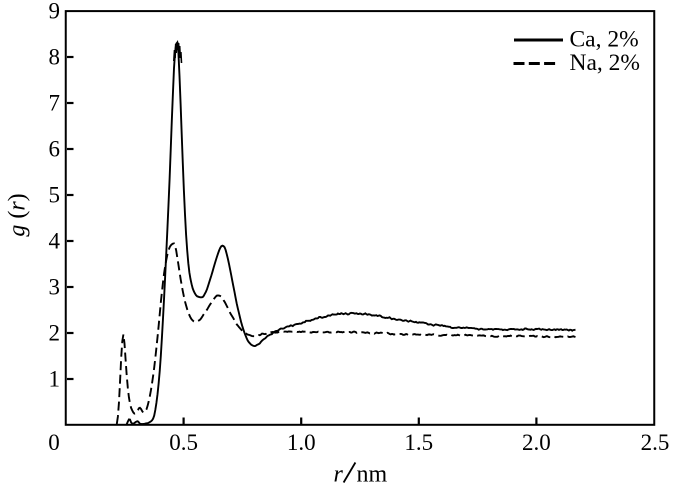  I want to click on svg-text: 0, so click(54, 442).